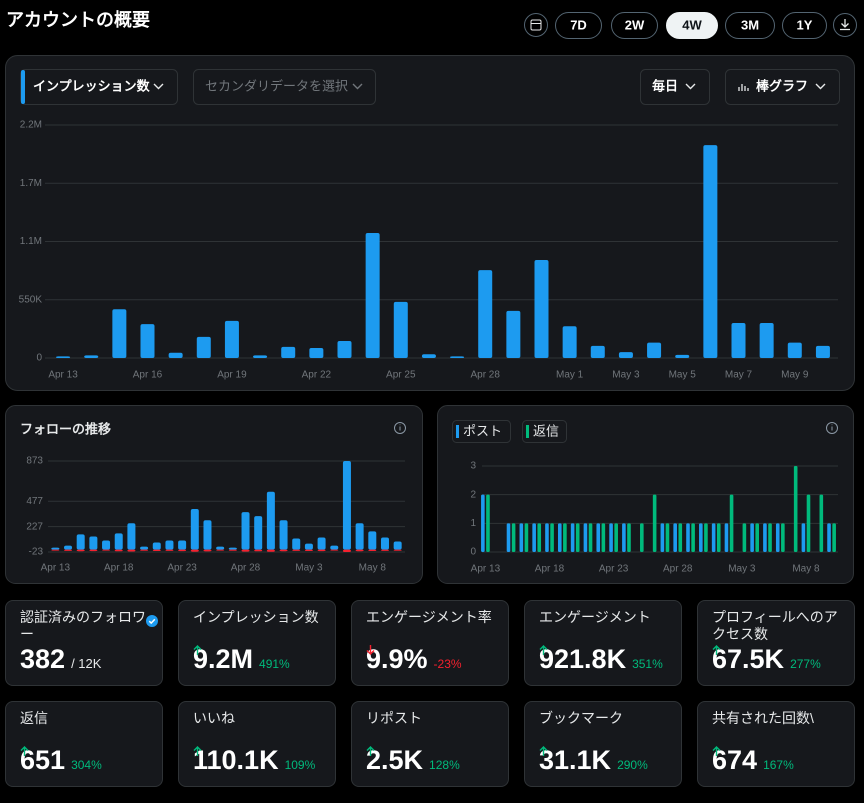  I want to click on range-label: 3M, so click(750, 24).